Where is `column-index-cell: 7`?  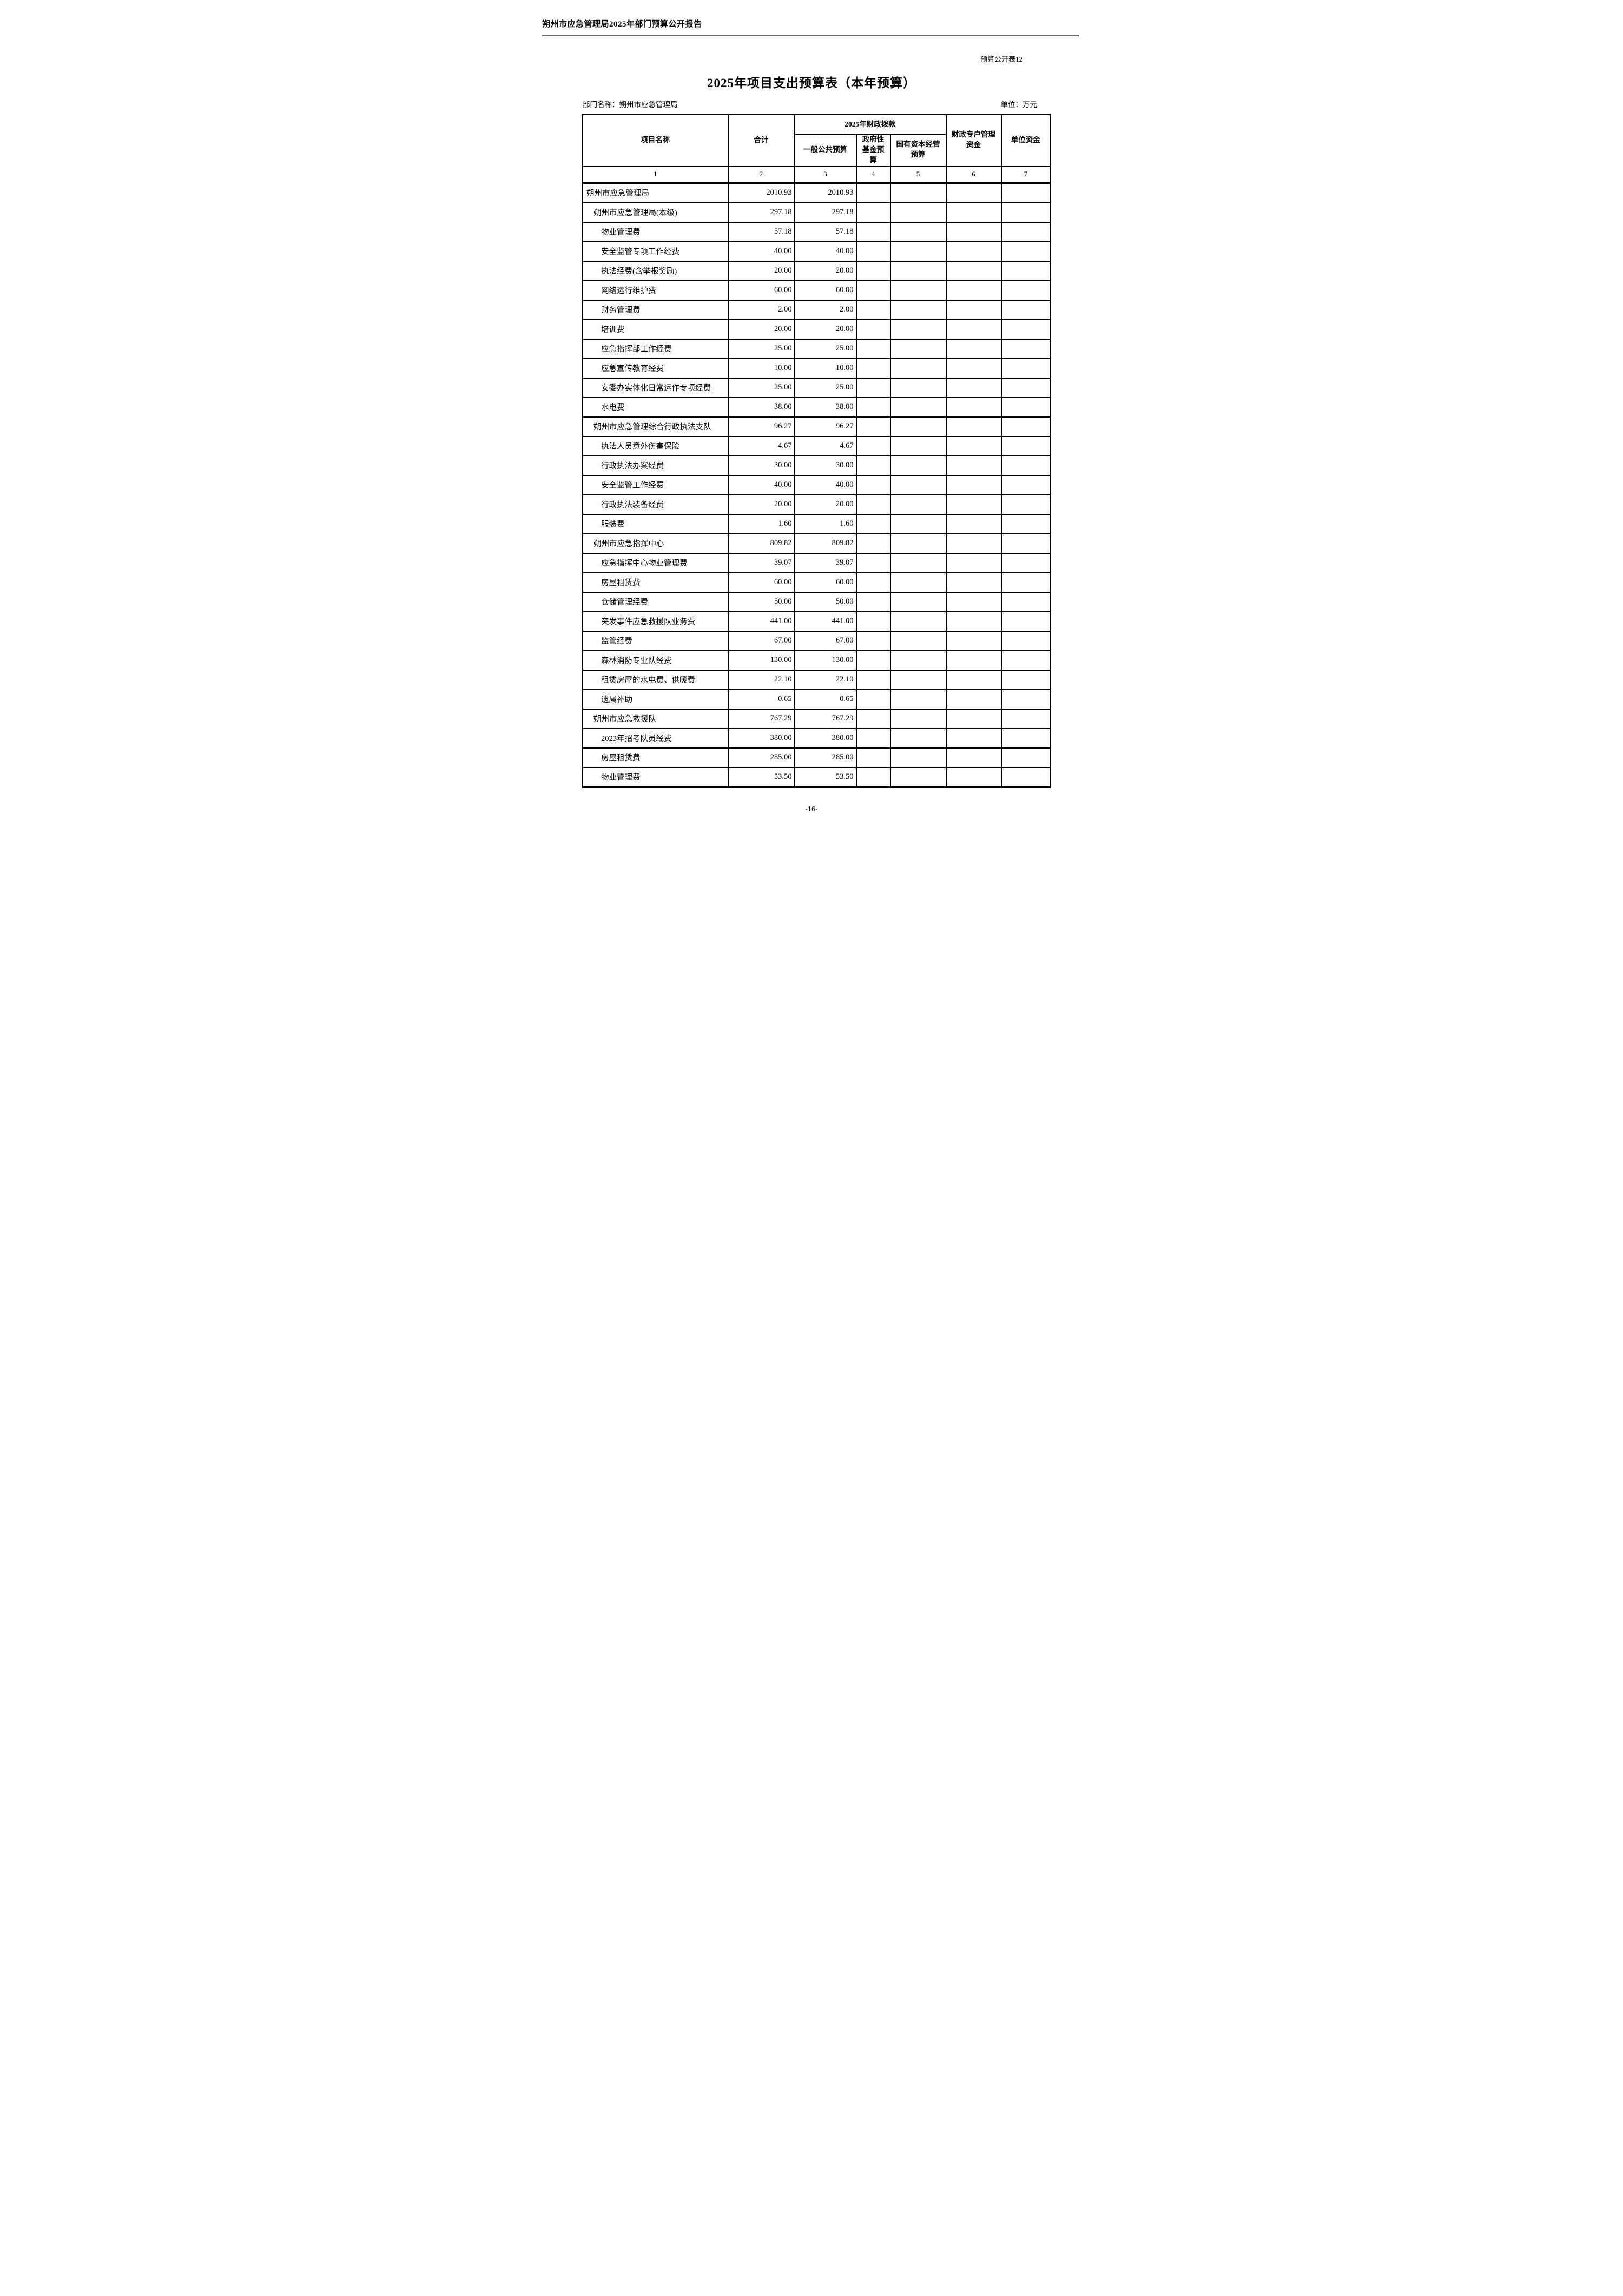 column-index-cell: 7 is located at coordinates (1025, 174).